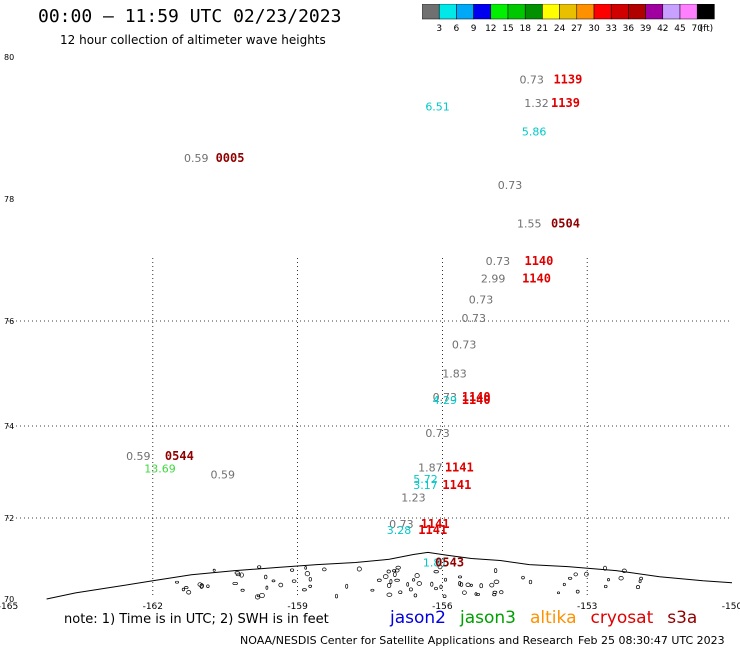 The height and width of the screenshot is (650, 740). I want to click on obs-time-label: 0543, so click(449, 563).